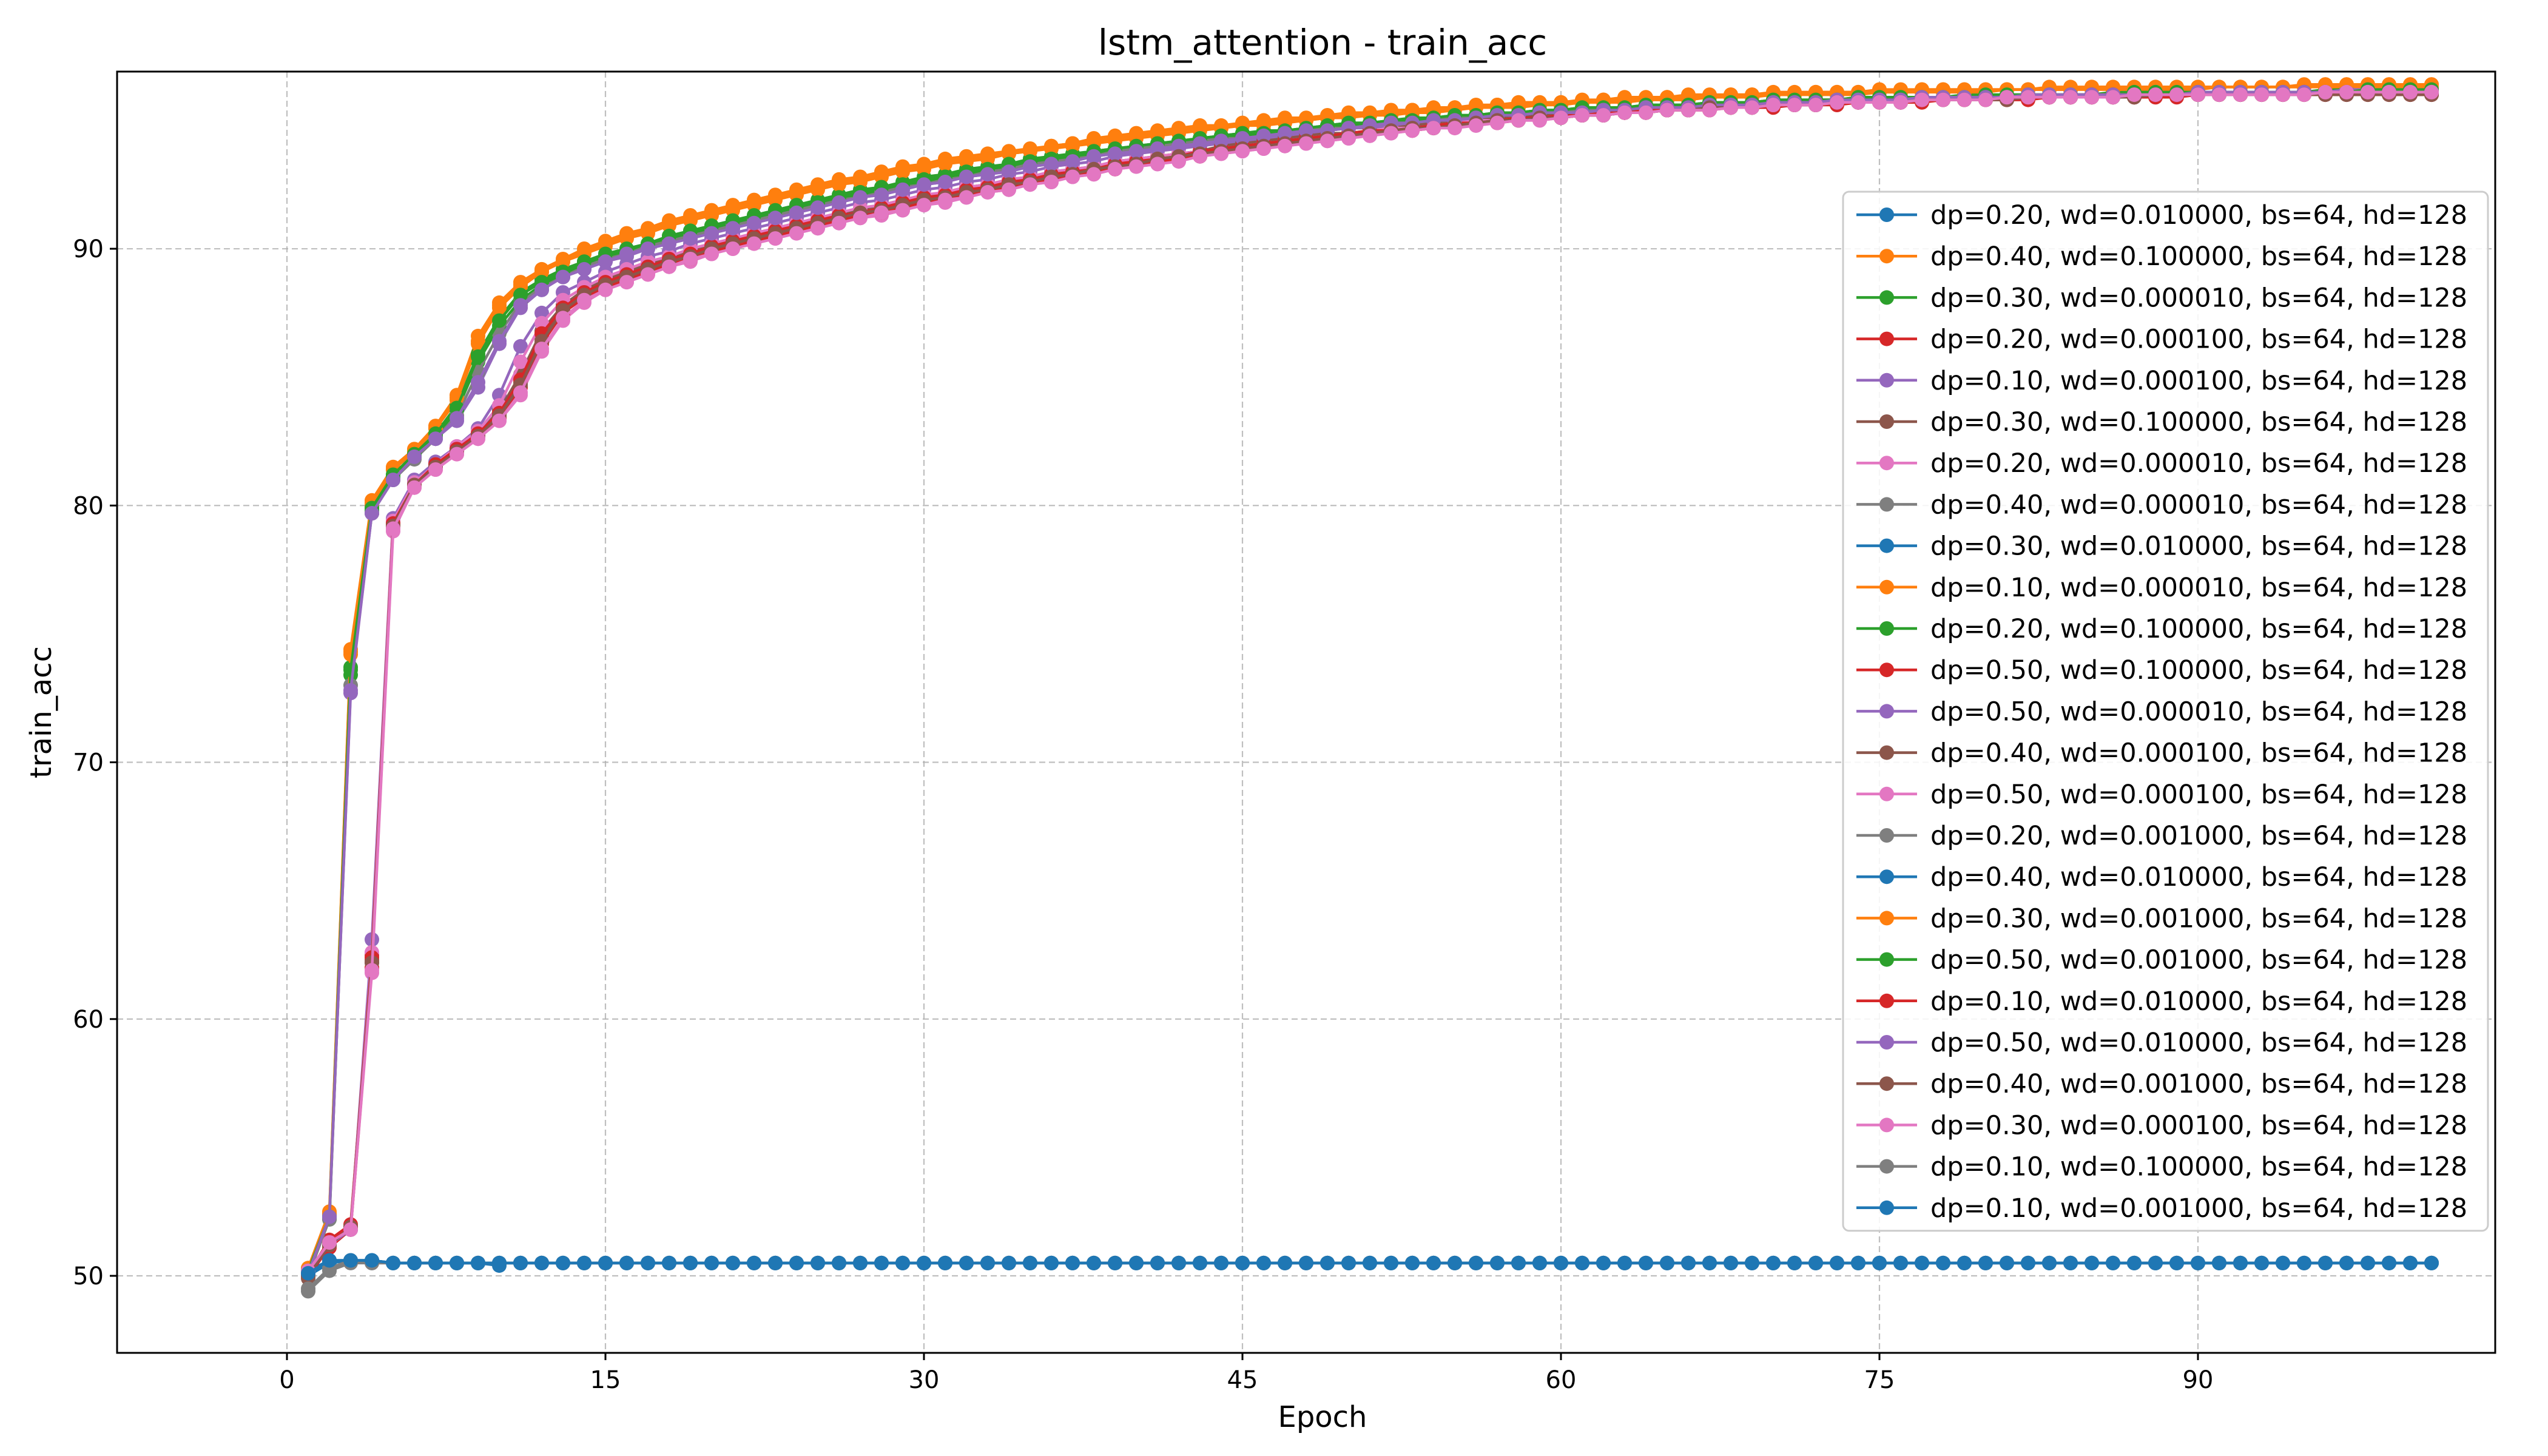  Describe the element at coordinates (2198, 918) in the screenshot. I see `legend-label: dp=0.30, wd=0.001000, bs=64, hd=128` at that location.